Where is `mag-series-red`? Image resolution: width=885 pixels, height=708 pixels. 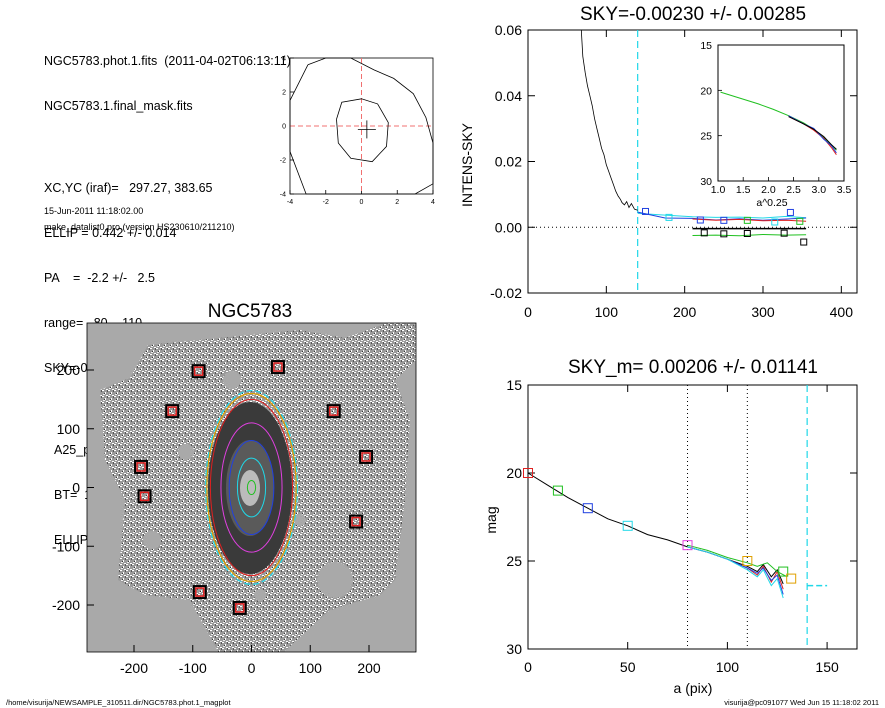 mag-series-red is located at coordinates (735, 568).